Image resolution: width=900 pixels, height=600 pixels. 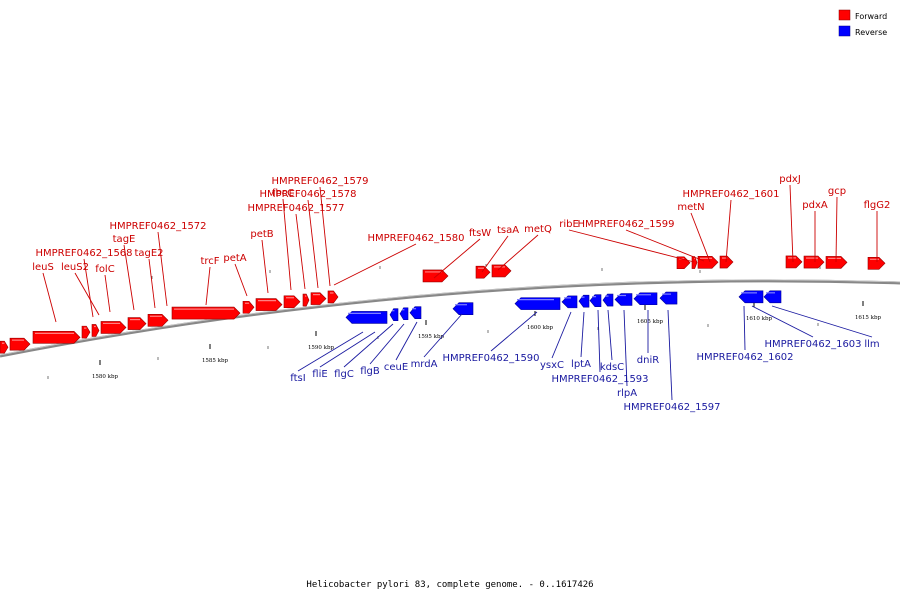 I want to click on gene-label: fliE, so click(x=319, y=374).